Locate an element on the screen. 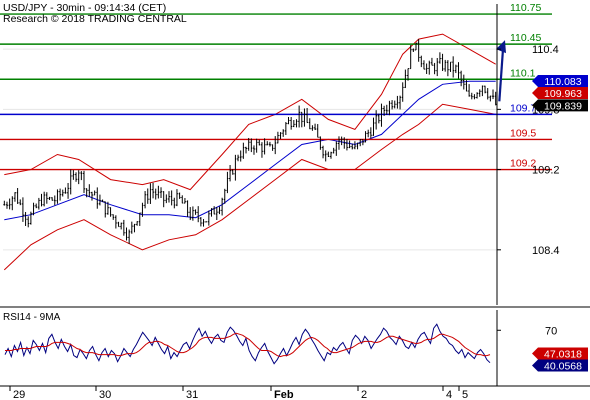  level-label-110-1: 110.1 is located at coordinates (523, 73).